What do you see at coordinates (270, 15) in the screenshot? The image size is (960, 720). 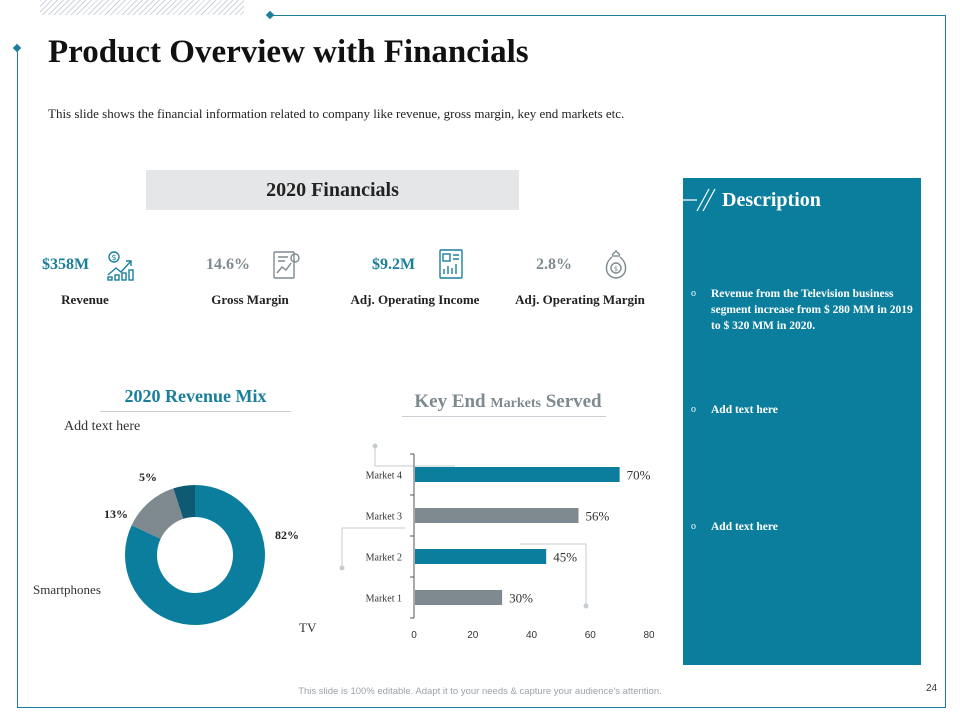 I see `frame-diamond-top` at bounding box center [270, 15].